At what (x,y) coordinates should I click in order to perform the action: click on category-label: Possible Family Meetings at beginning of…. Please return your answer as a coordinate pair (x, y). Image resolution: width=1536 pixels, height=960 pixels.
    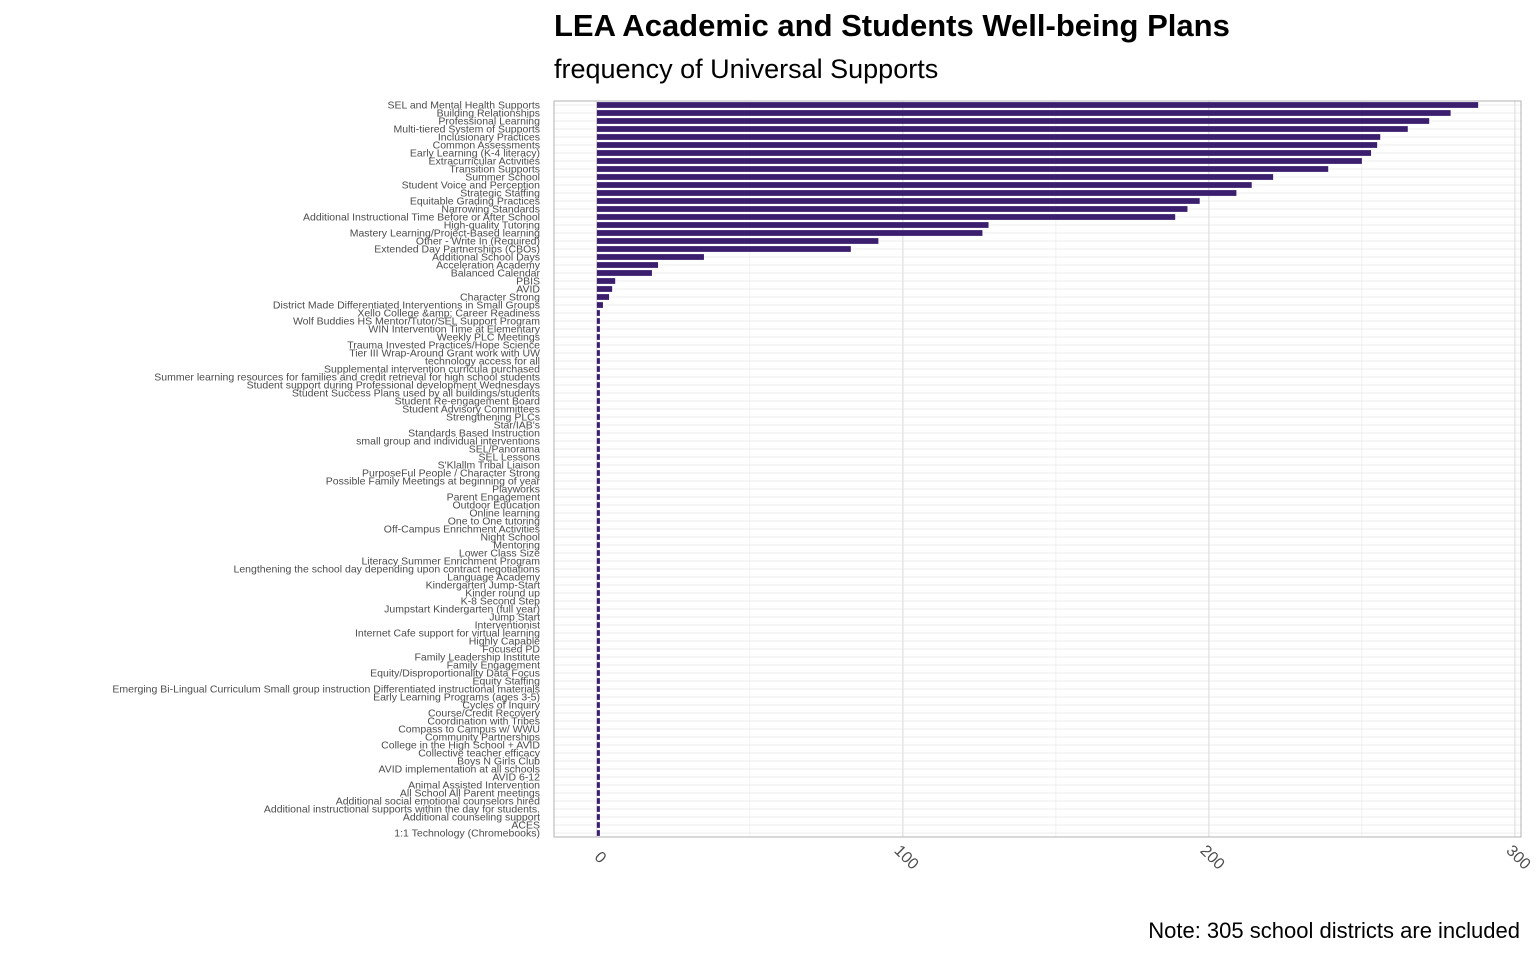
    Looking at the image, I should click on (433, 482).